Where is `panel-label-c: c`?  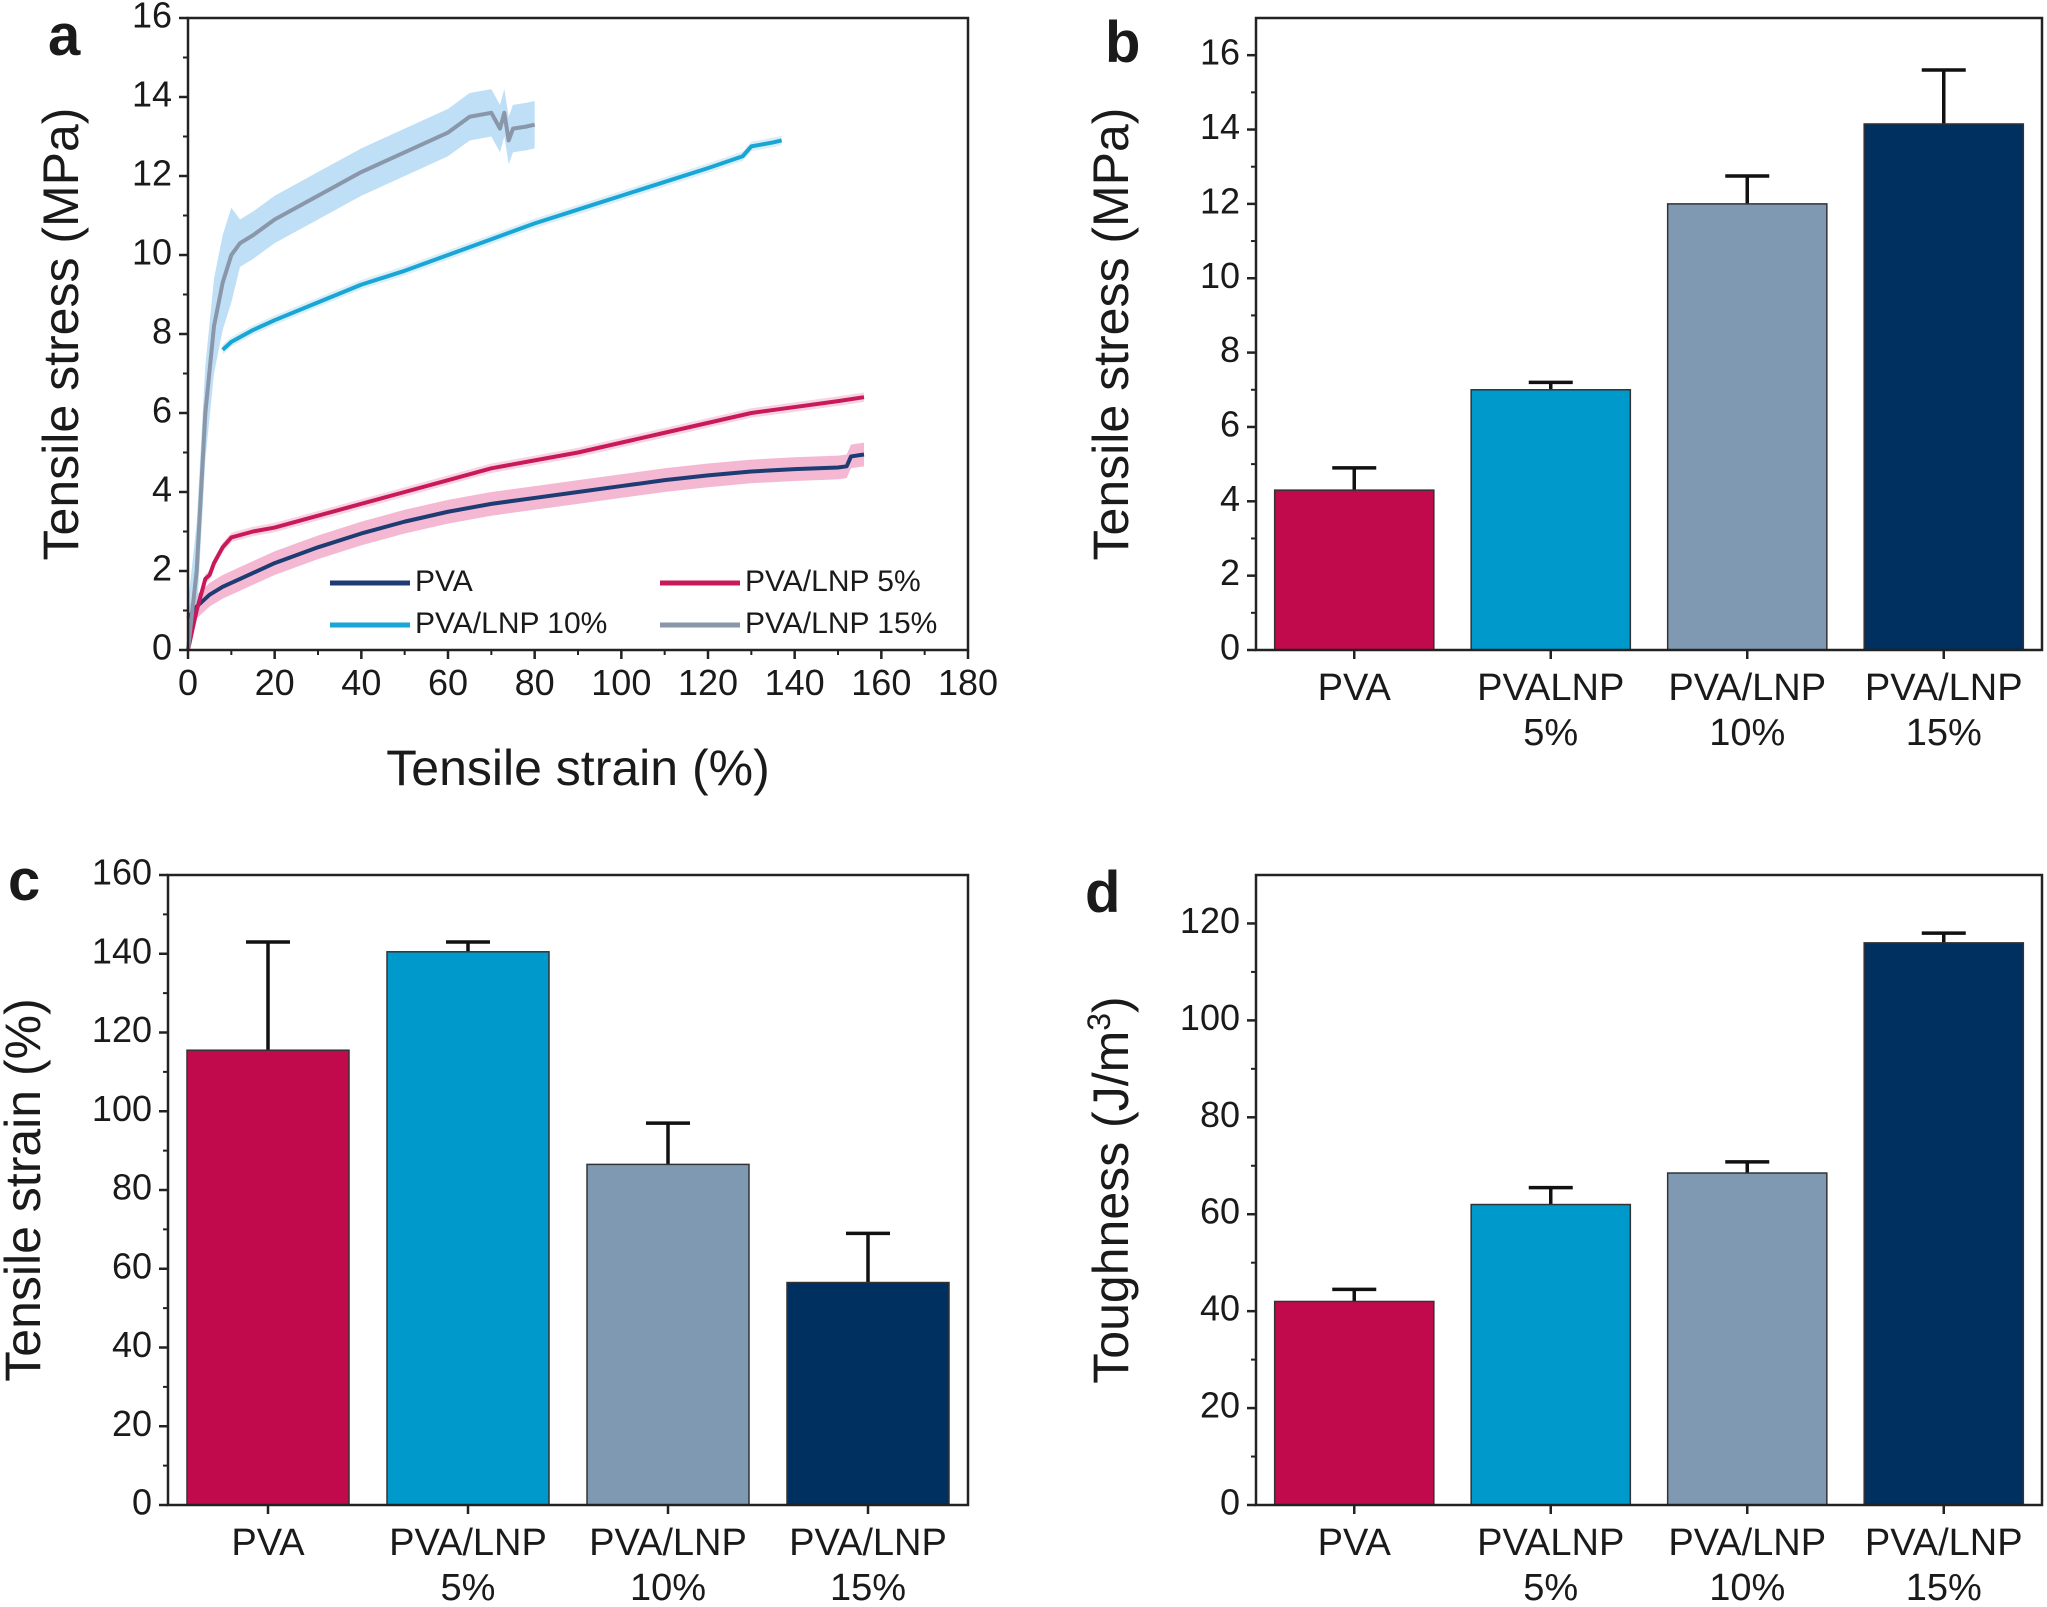 panel-label-c: c is located at coordinates (24, 880).